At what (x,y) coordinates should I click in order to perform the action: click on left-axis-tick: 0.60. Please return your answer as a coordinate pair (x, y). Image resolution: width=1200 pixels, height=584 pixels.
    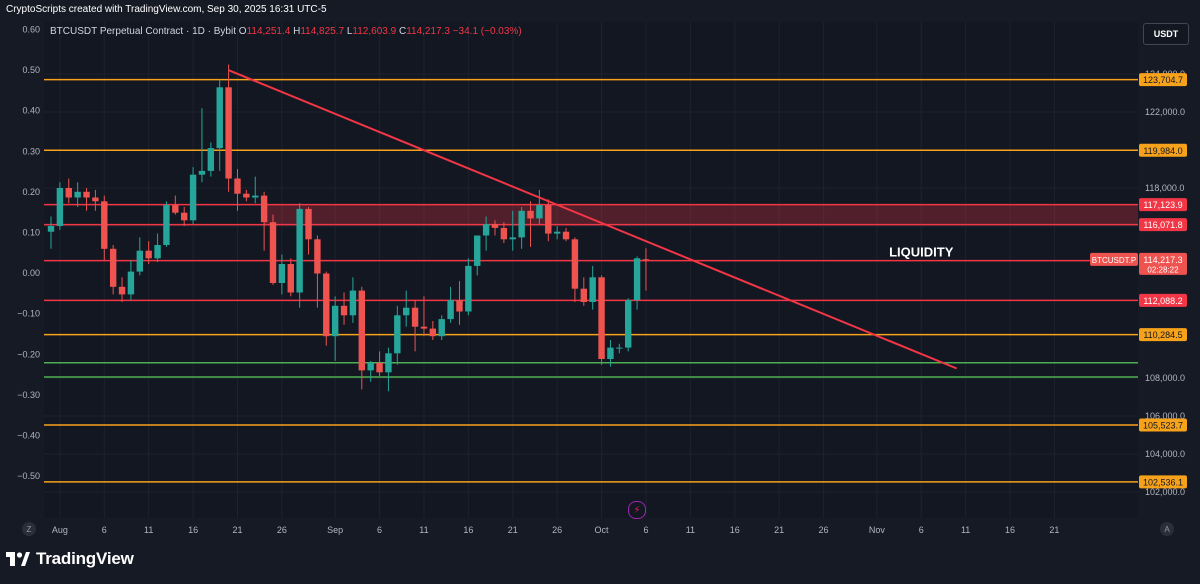
    Looking at the image, I should click on (31, 30).